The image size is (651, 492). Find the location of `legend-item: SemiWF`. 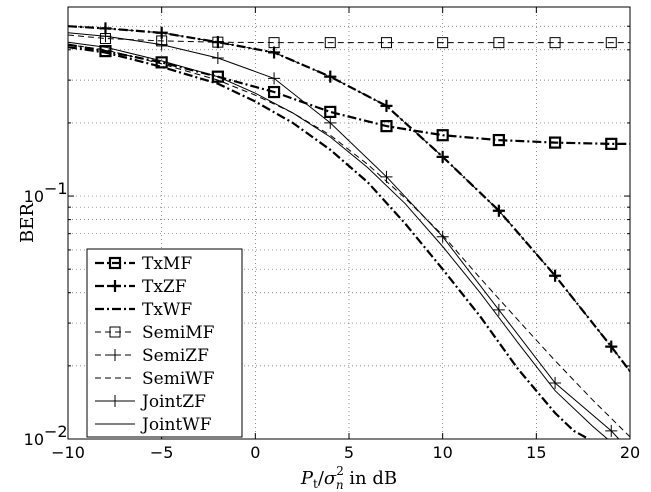

legend-item: SemiWF is located at coordinates (155, 379).